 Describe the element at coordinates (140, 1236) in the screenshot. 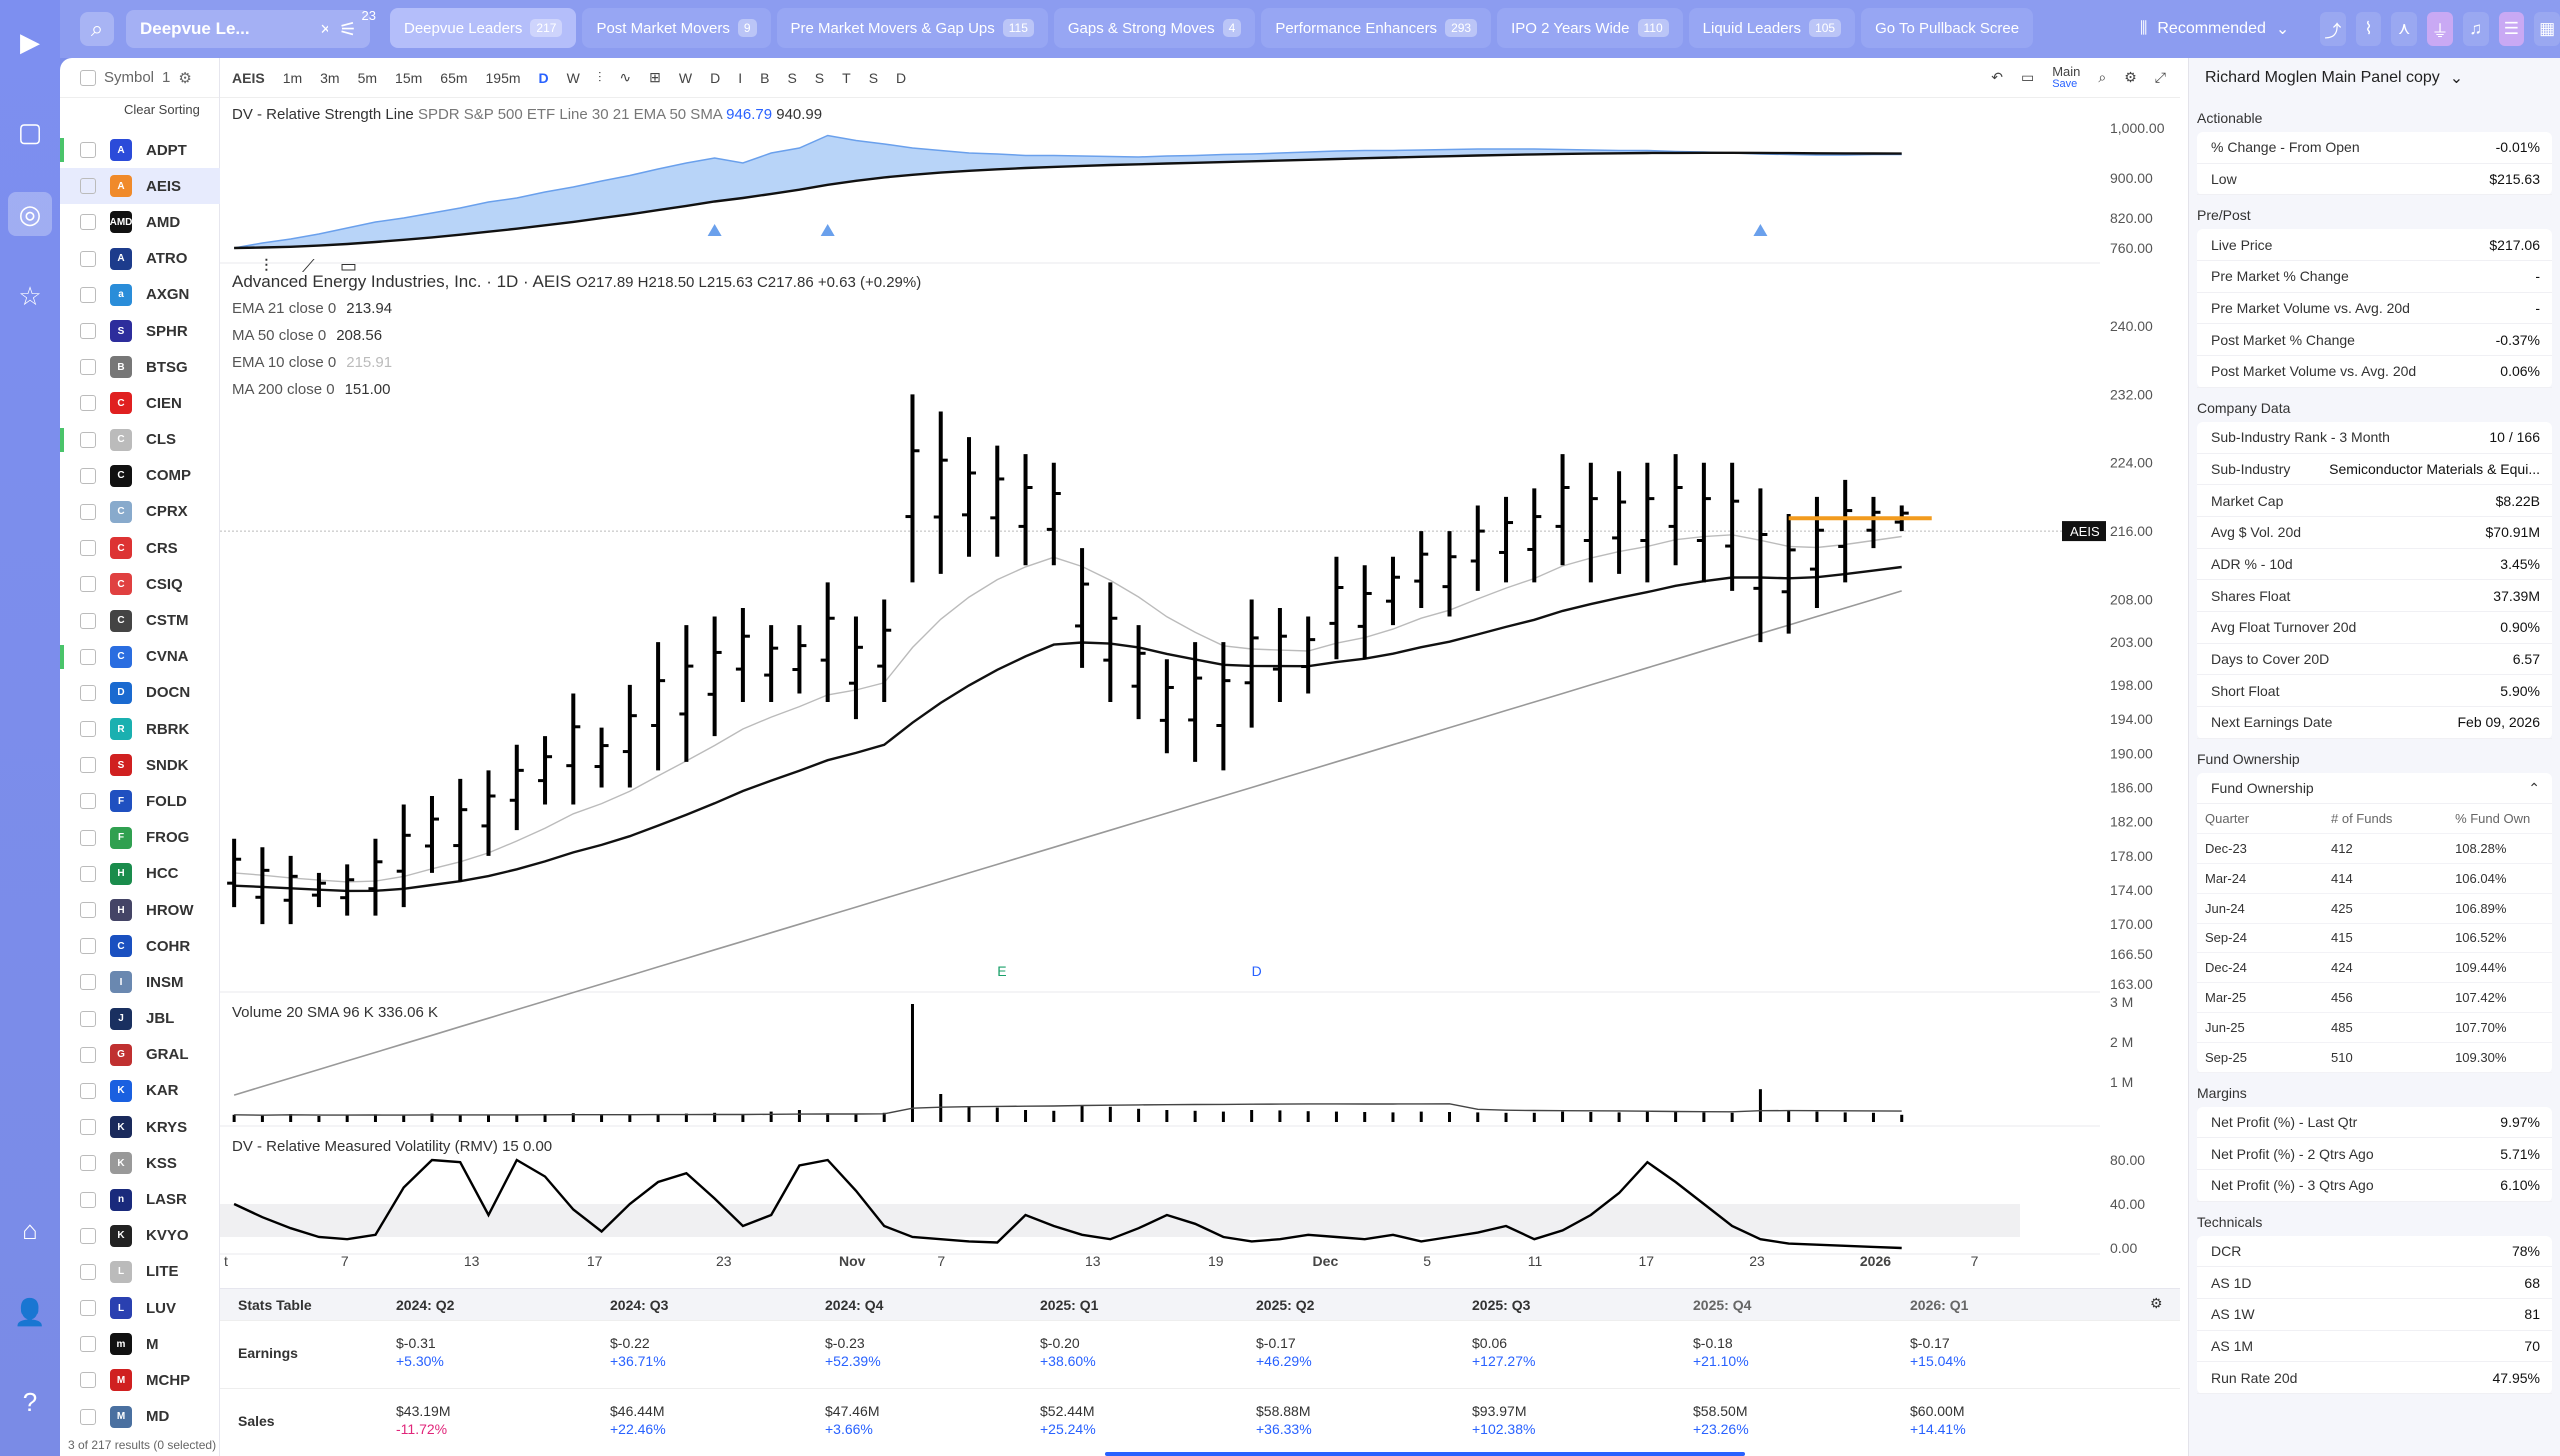

I see `symbol-row: K KVYO` at that location.